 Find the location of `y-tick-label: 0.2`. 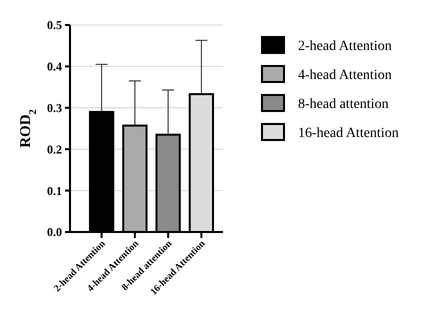

y-tick-label: 0.2 is located at coordinates (54, 149).